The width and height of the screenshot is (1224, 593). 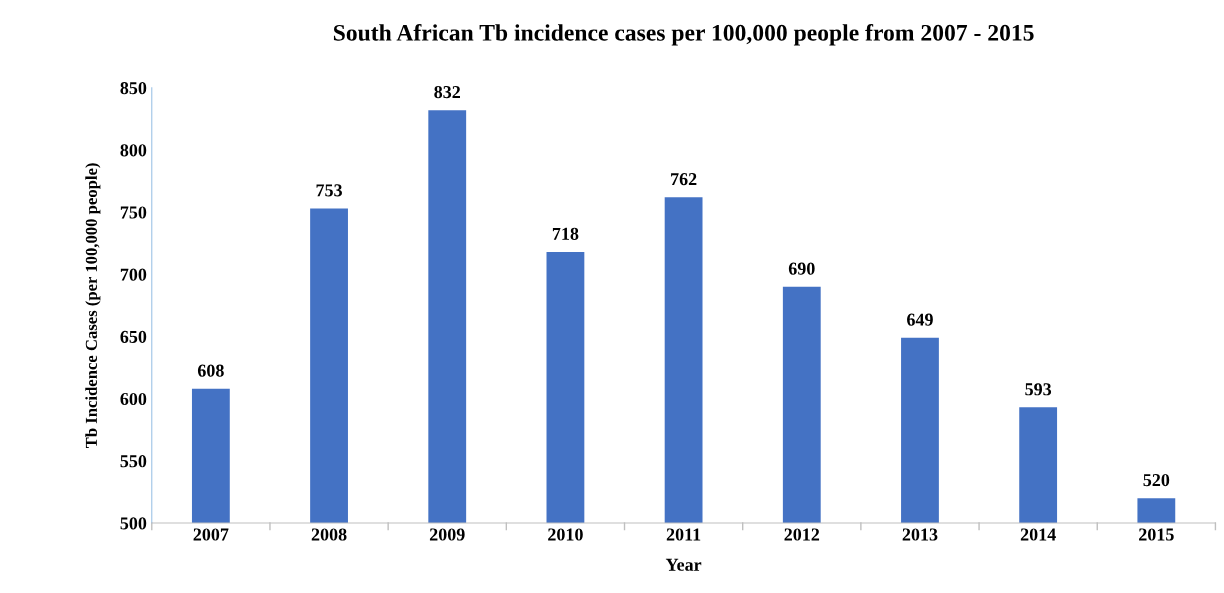 What do you see at coordinates (920, 534) in the screenshot?
I see `x-tick-label: 2013` at bounding box center [920, 534].